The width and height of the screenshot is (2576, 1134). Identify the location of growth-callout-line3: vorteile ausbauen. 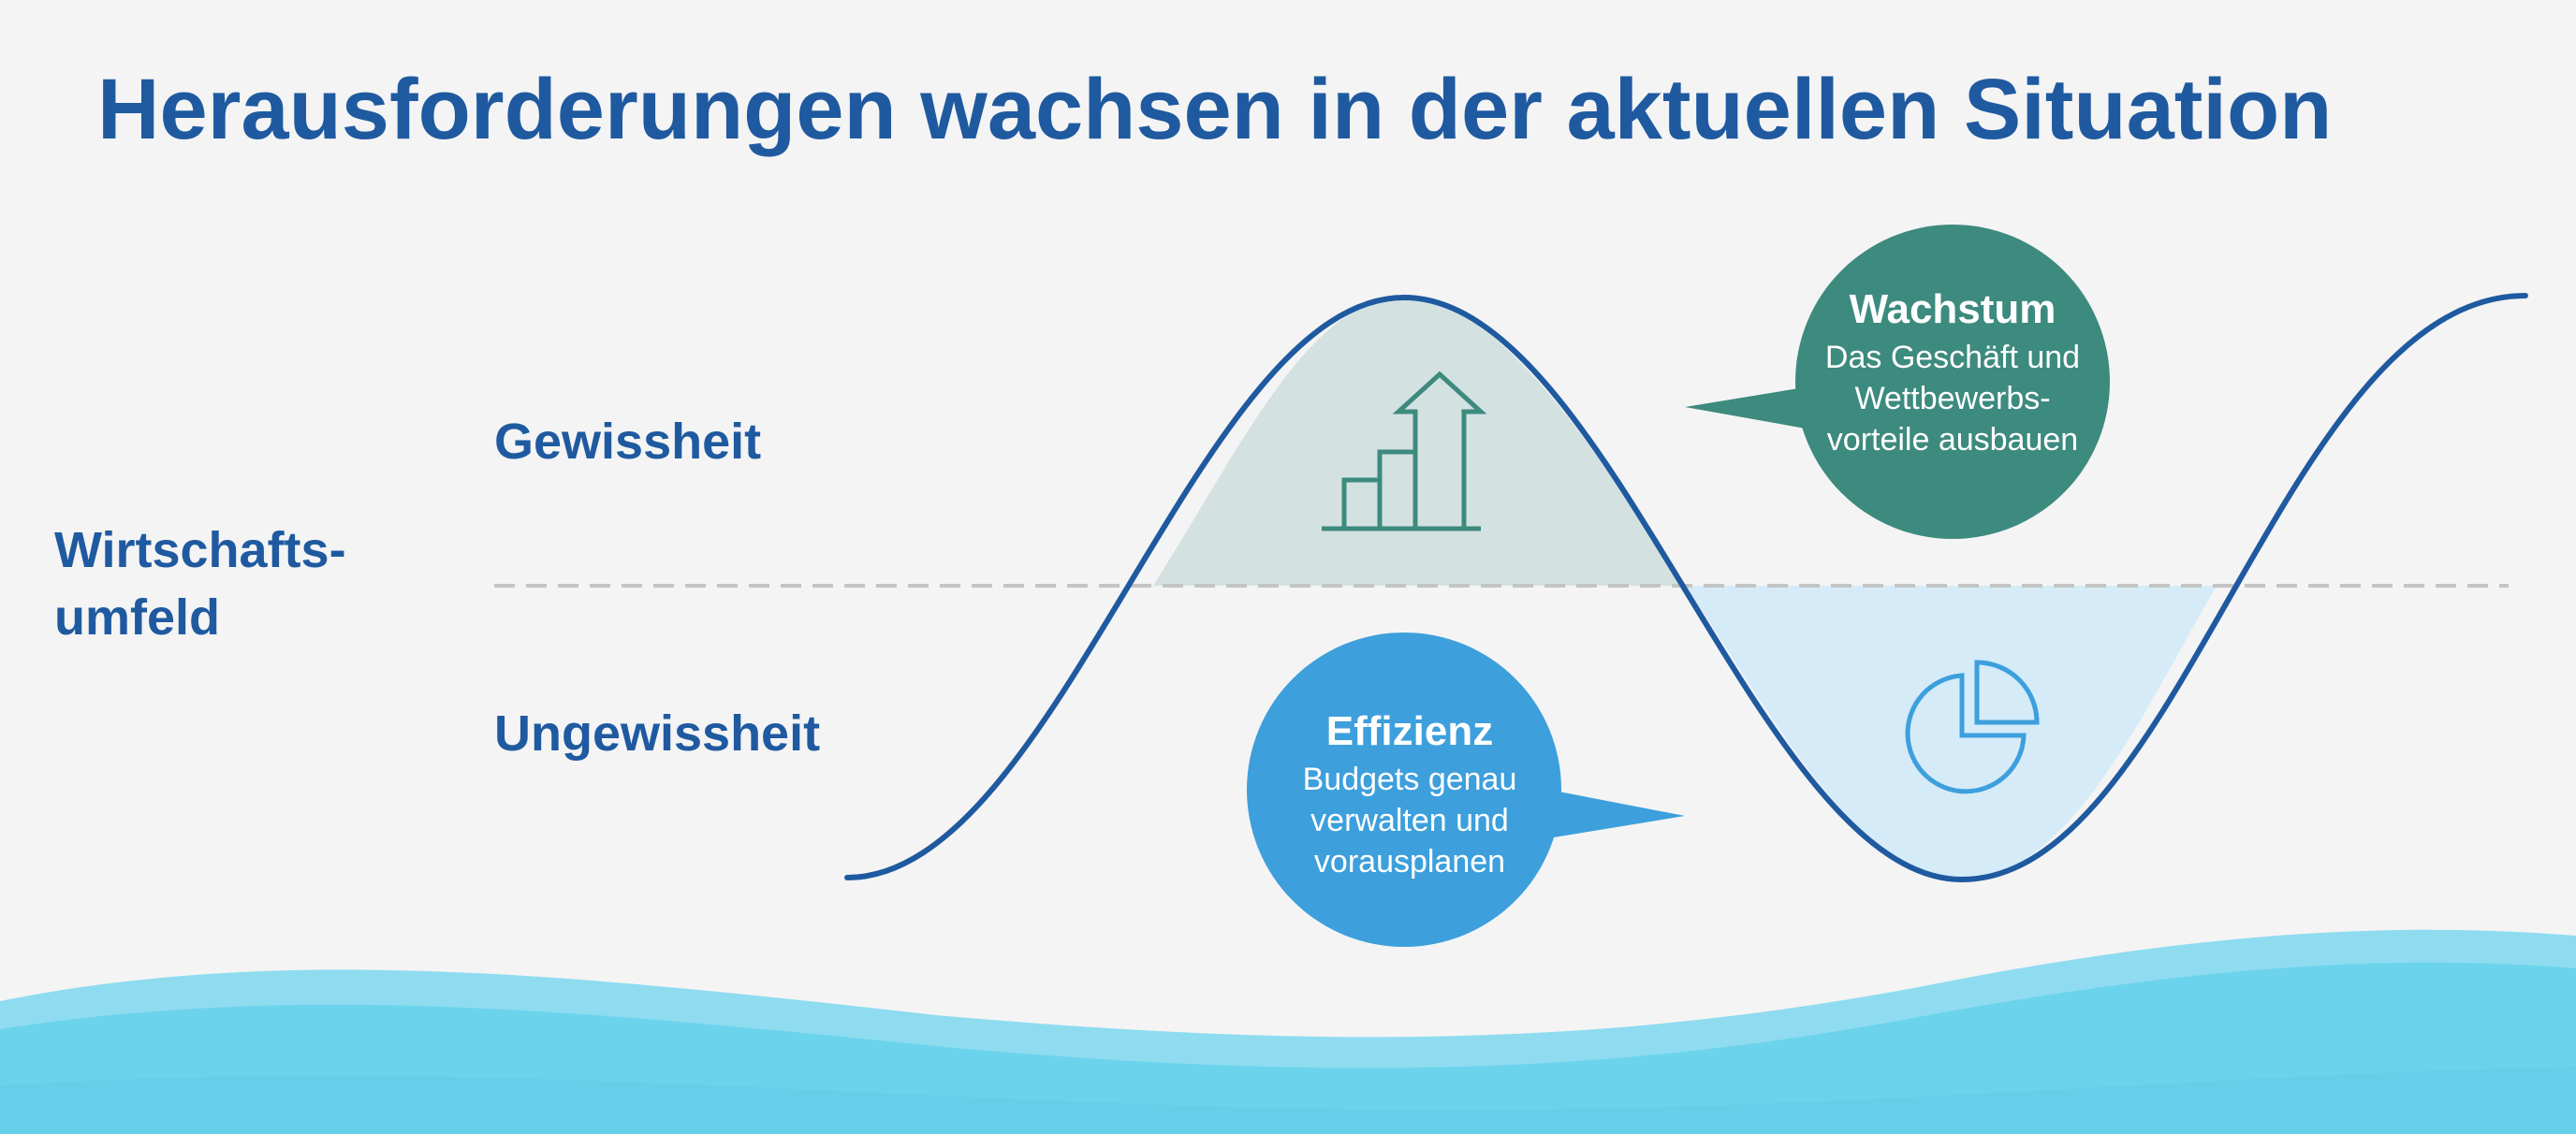
(1953, 440).